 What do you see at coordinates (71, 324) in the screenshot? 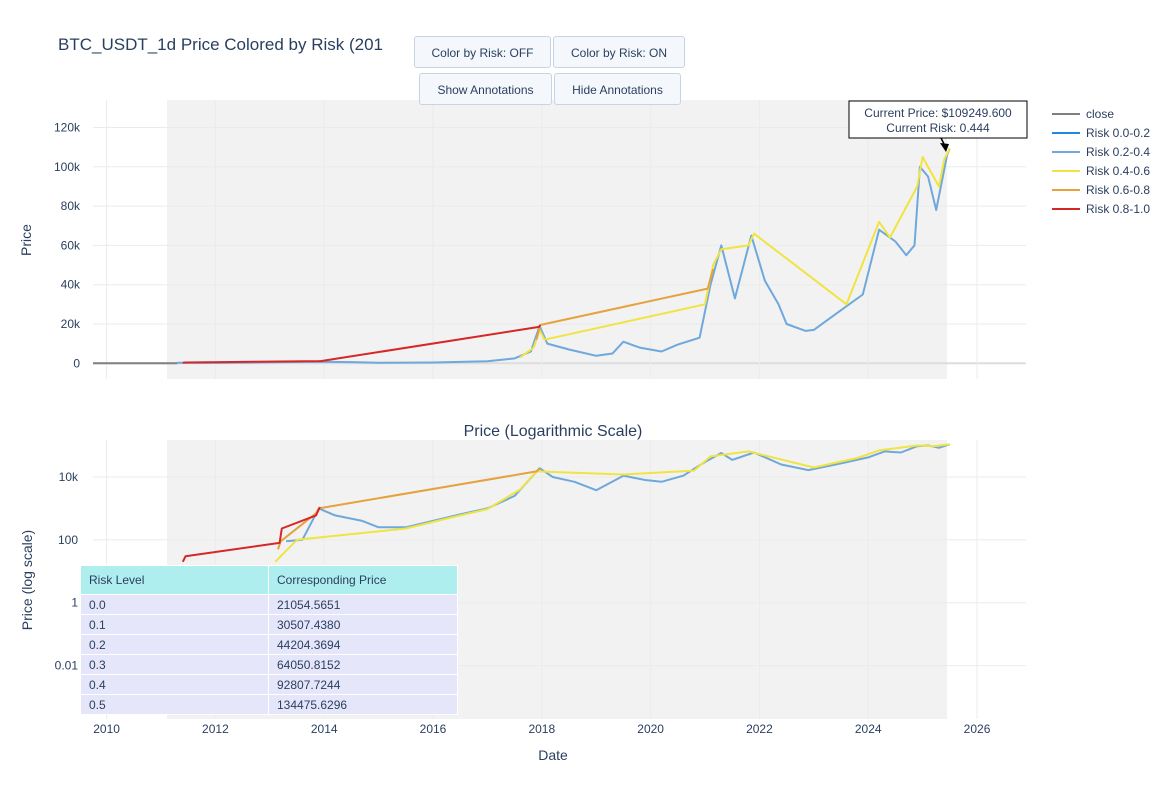
I see `price-tick-label: 20k` at bounding box center [71, 324].